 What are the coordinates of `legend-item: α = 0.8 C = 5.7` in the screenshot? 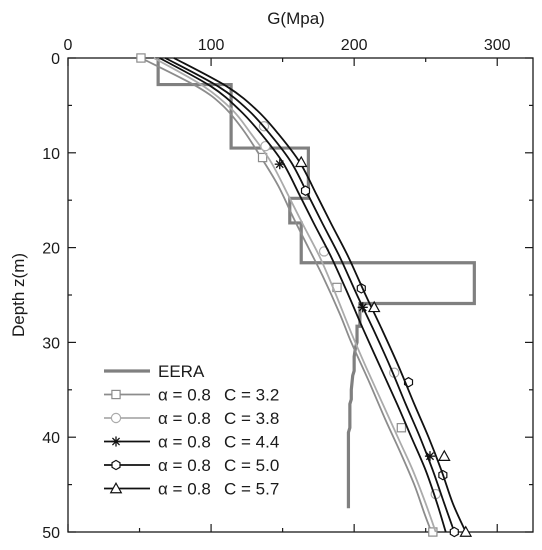 It's located at (191, 489).